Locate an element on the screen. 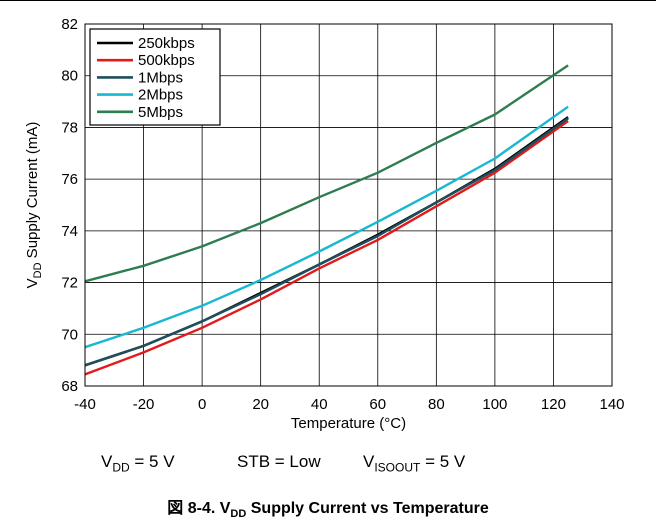 The width and height of the screenshot is (656, 532). y-tick-label: 68 is located at coordinates (69, 386).